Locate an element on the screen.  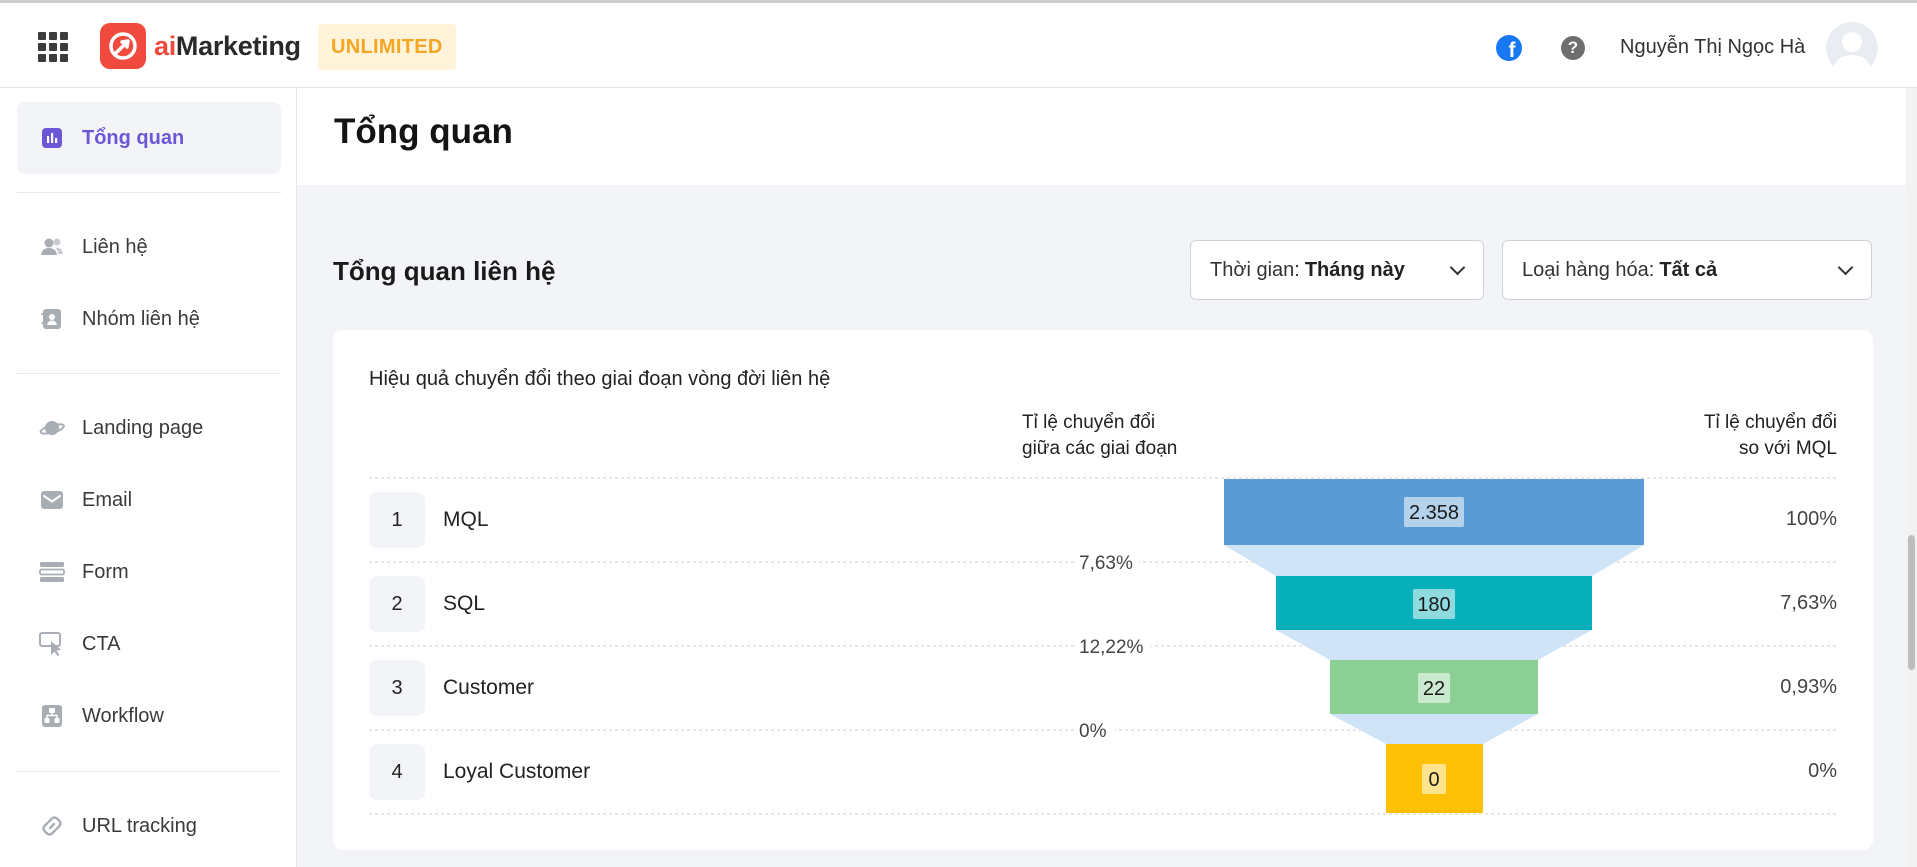
sidebar-item-label: URL tracking is located at coordinates (139, 825).